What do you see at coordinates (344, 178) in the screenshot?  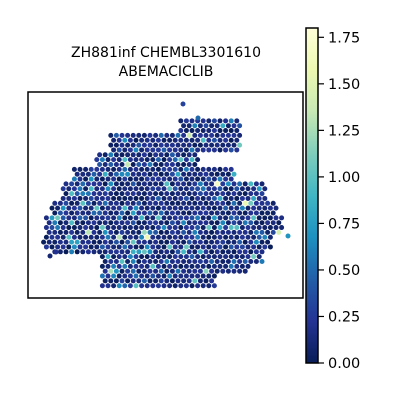 I see `colorbar-tick-label: 1.00` at bounding box center [344, 178].